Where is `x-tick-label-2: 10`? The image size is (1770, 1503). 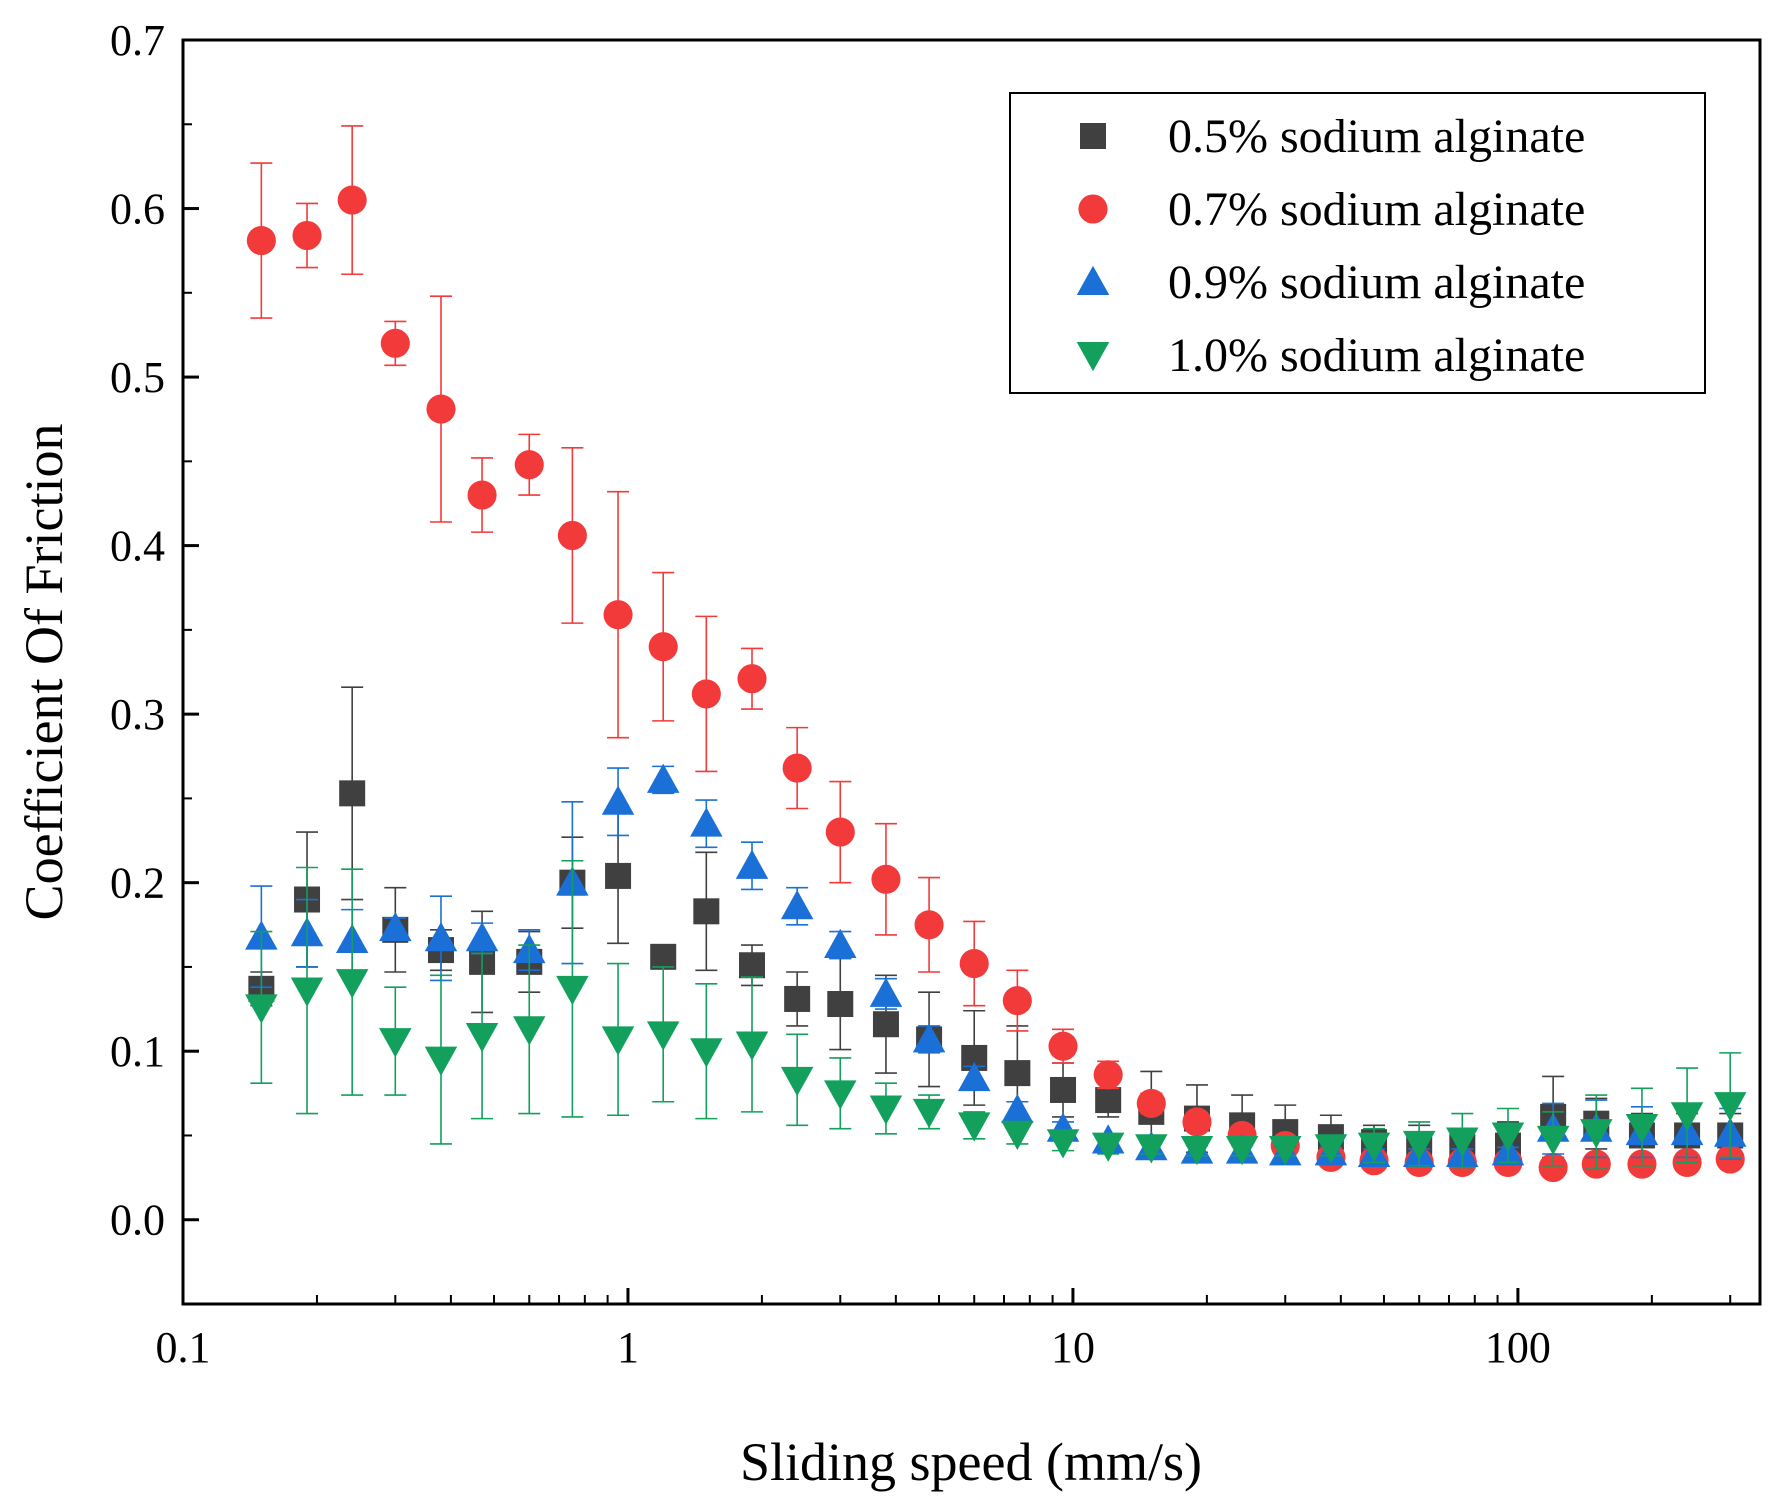
x-tick-label-2: 10 is located at coordinates (1073, 1347).